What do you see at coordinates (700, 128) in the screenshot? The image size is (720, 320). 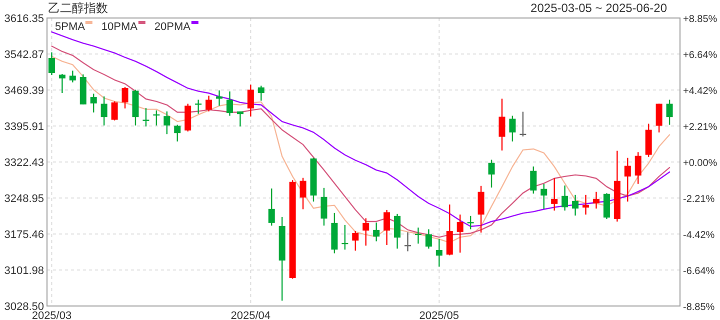 I see `y2-tick-label: +2.21%` at bounding box center [700, 128].